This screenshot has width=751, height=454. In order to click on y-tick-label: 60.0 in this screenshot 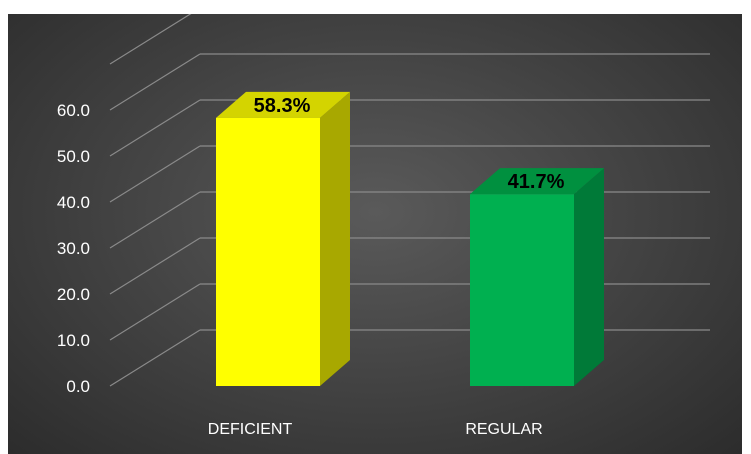, I will do `click(73, 110)`.